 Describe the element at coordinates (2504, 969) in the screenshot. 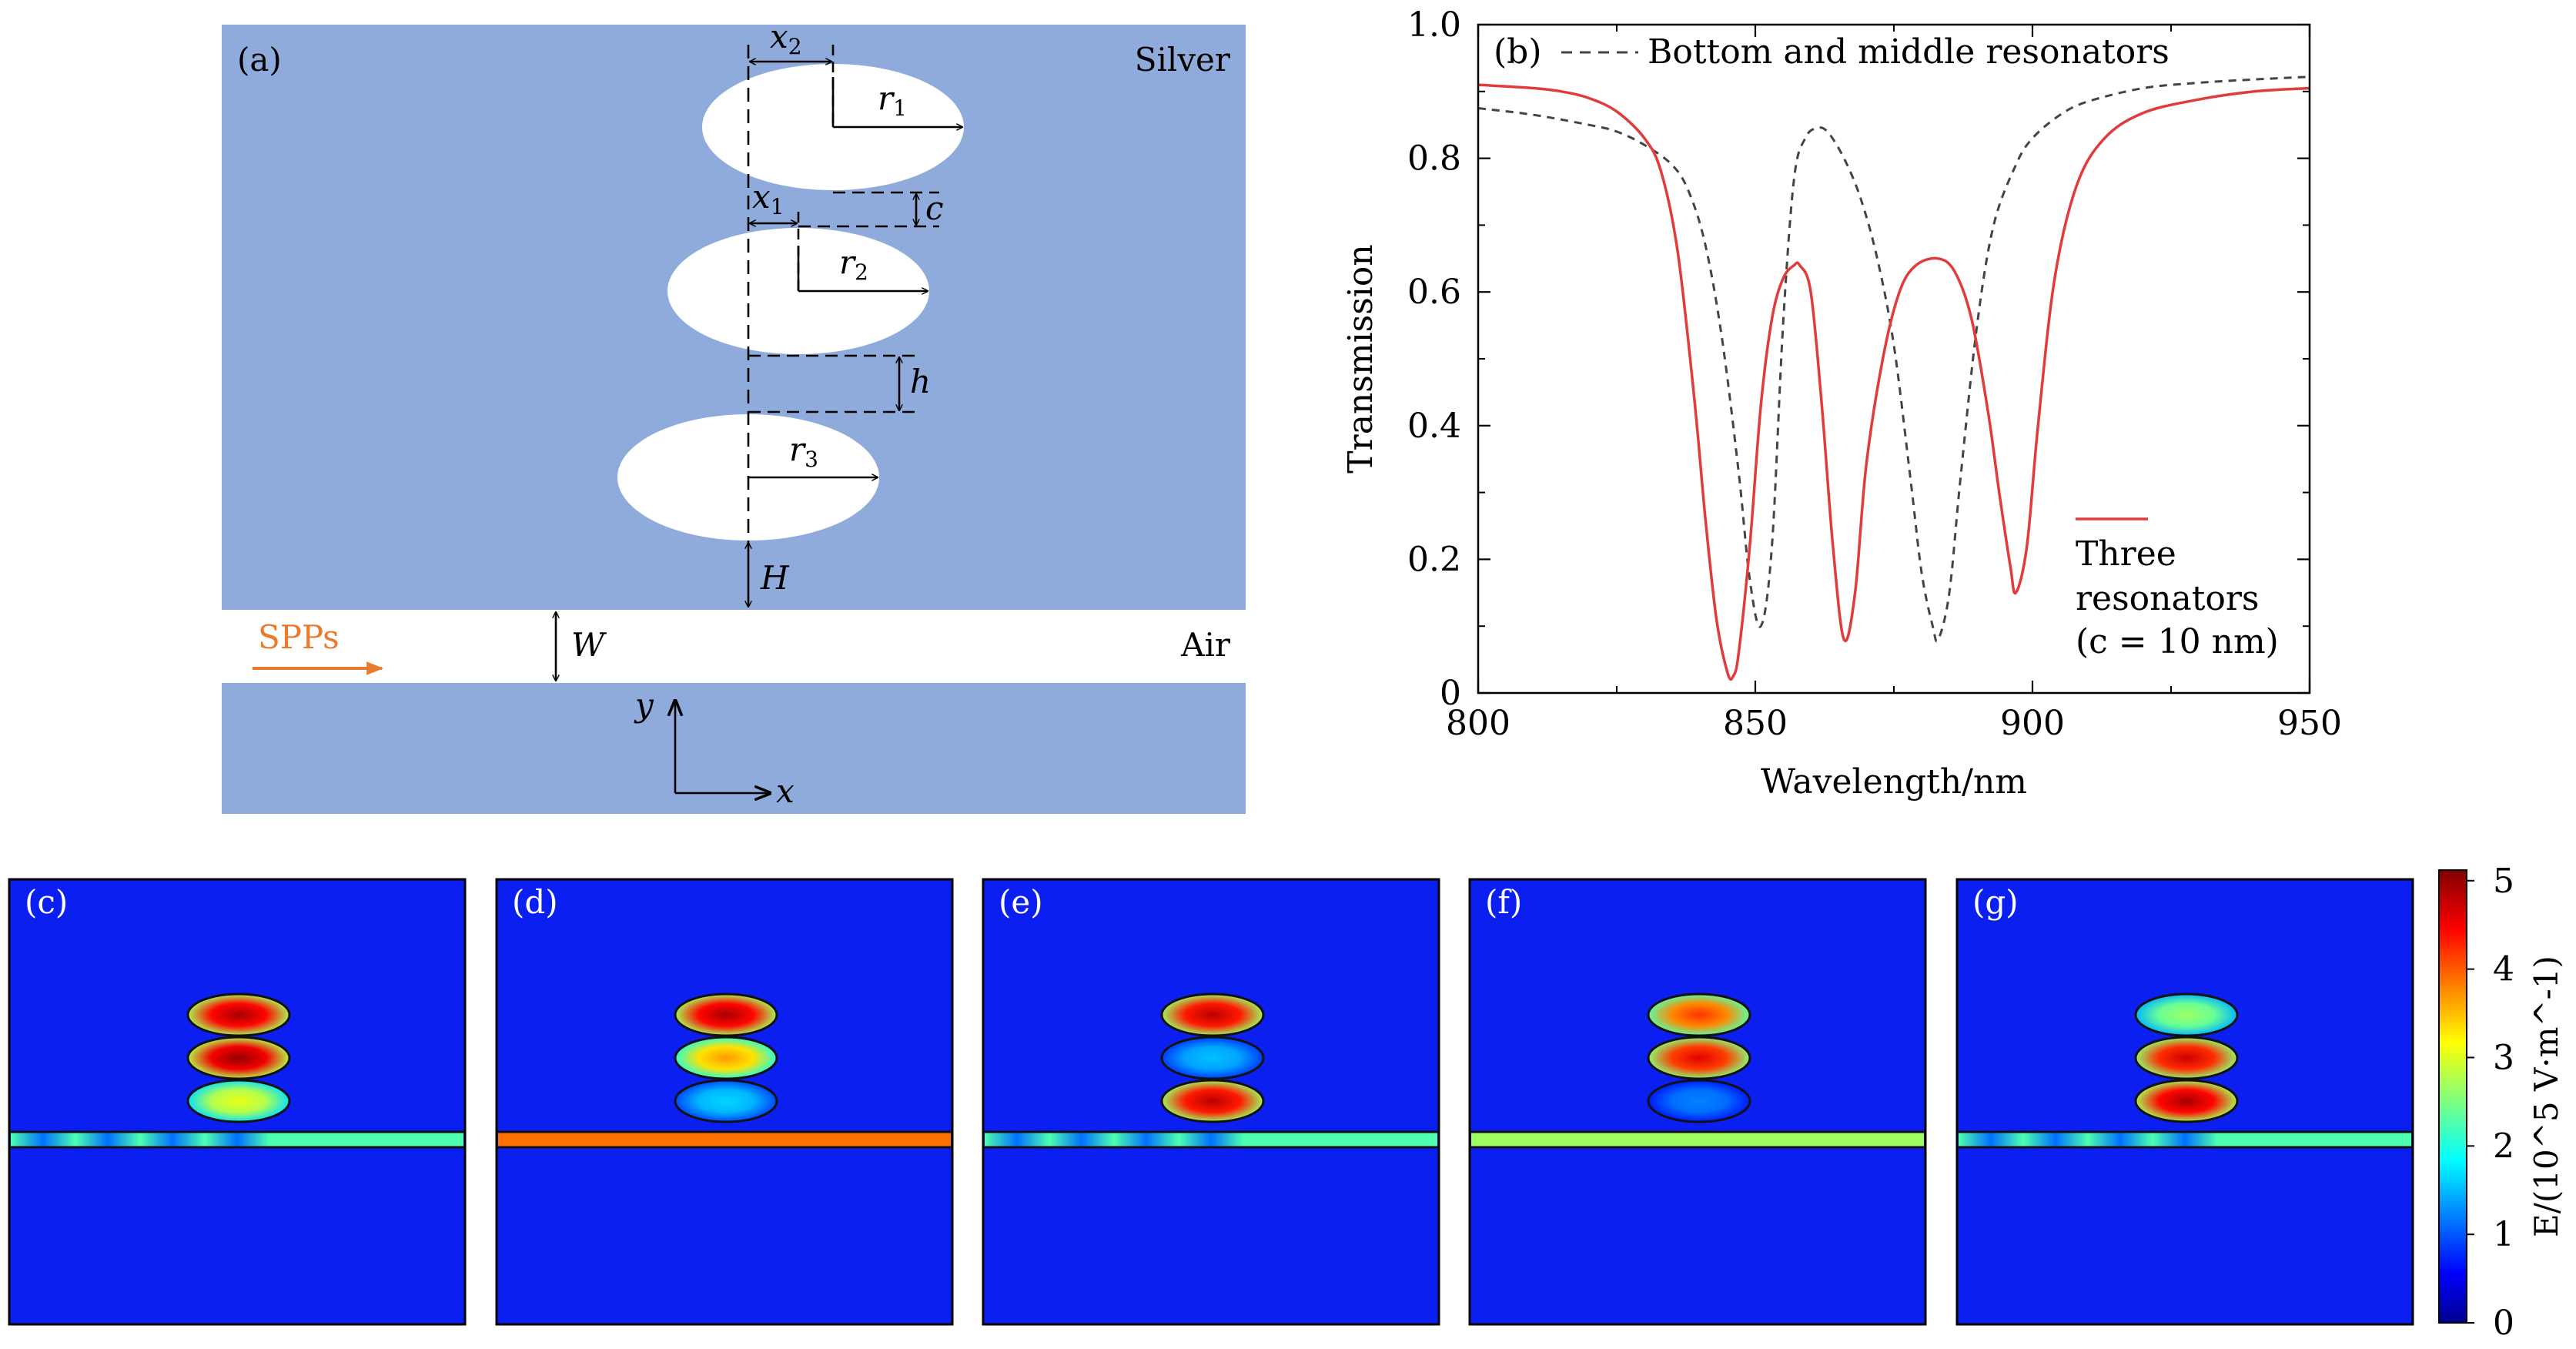

I see `colorbar-tick-label: 4` at that location.